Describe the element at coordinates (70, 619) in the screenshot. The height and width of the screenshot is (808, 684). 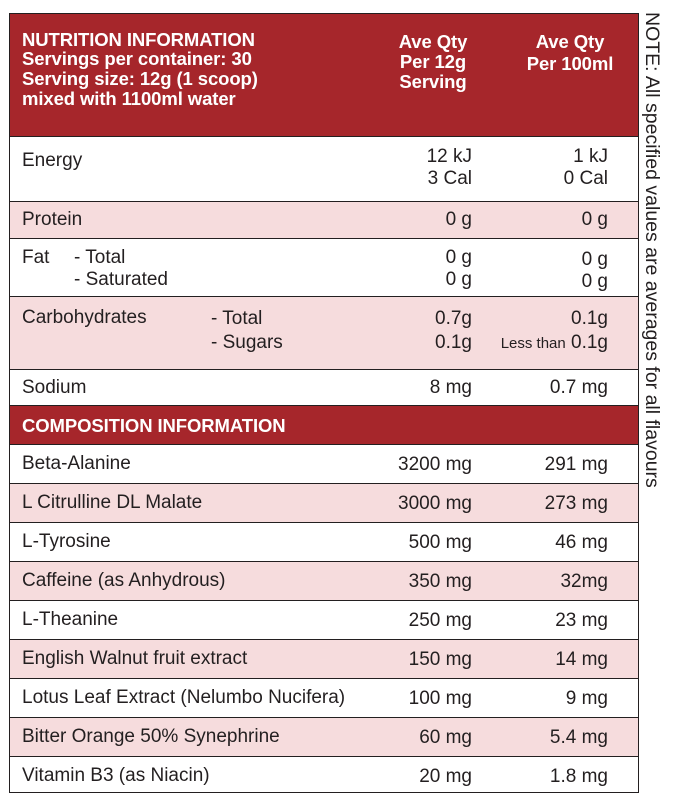
I see `ingredient-name: L-Theanine` at that location.